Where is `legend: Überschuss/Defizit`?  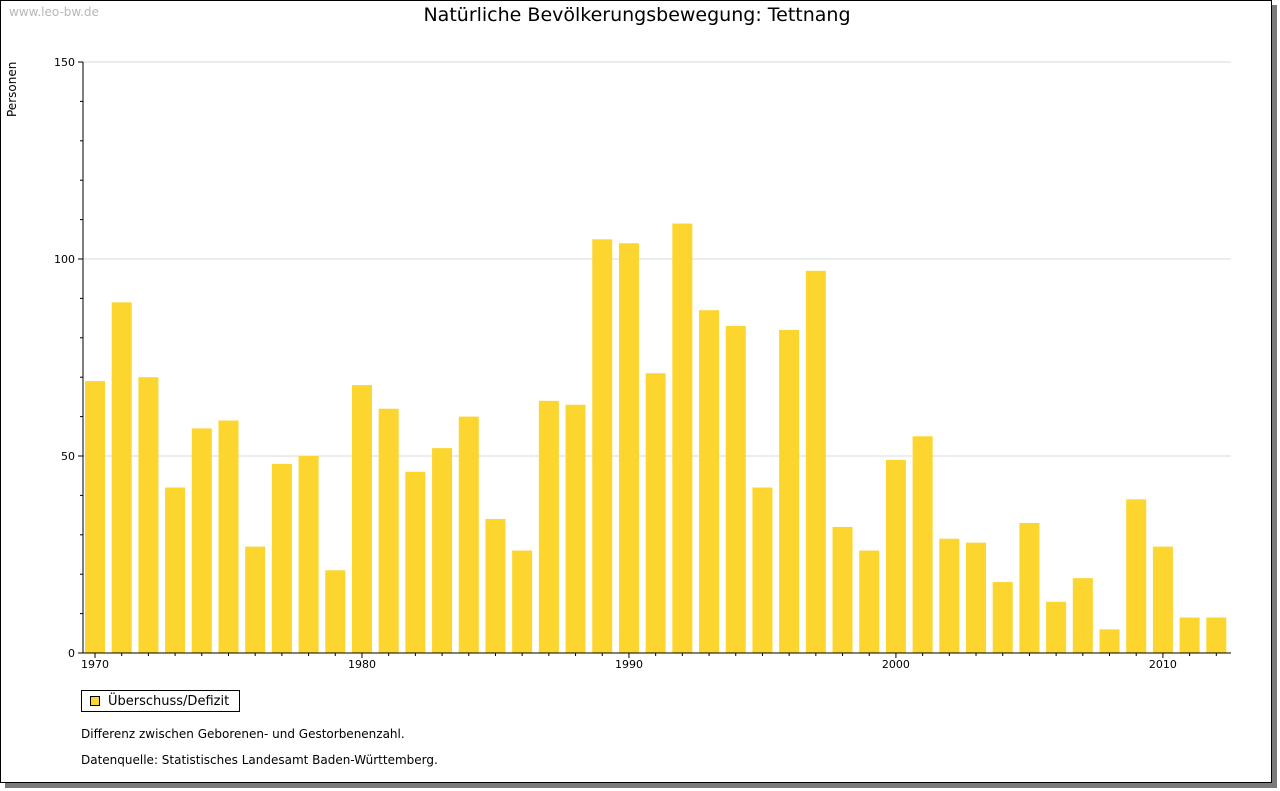 legend: Überschuss/Defizit is located at coordinates (161, 701).